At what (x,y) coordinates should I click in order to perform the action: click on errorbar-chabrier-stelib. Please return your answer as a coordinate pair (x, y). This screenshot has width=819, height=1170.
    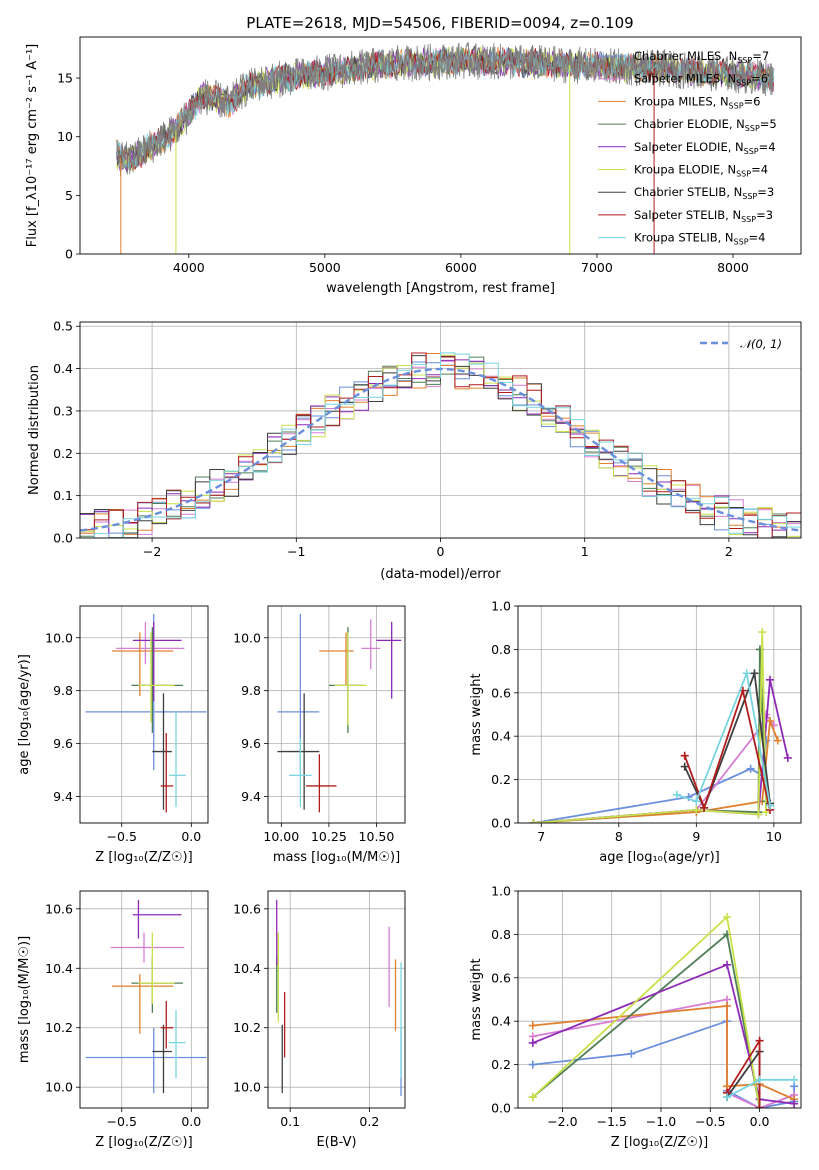
    Looking at the image, I should click on (162, 1059).